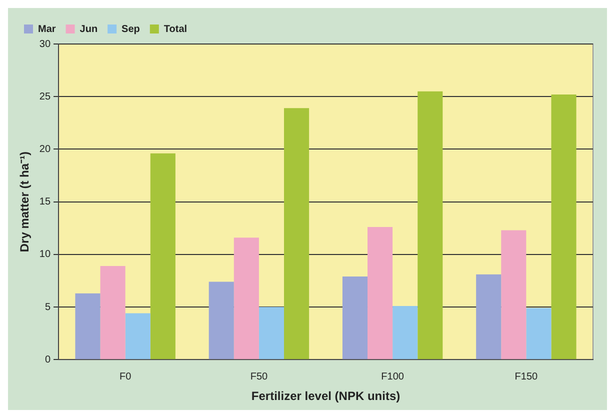 The height and width of the screenshot is (418, 615). Describe the element at coordinates (47, 29) in the screenshot. I see `legend-label: Mar` at that location.